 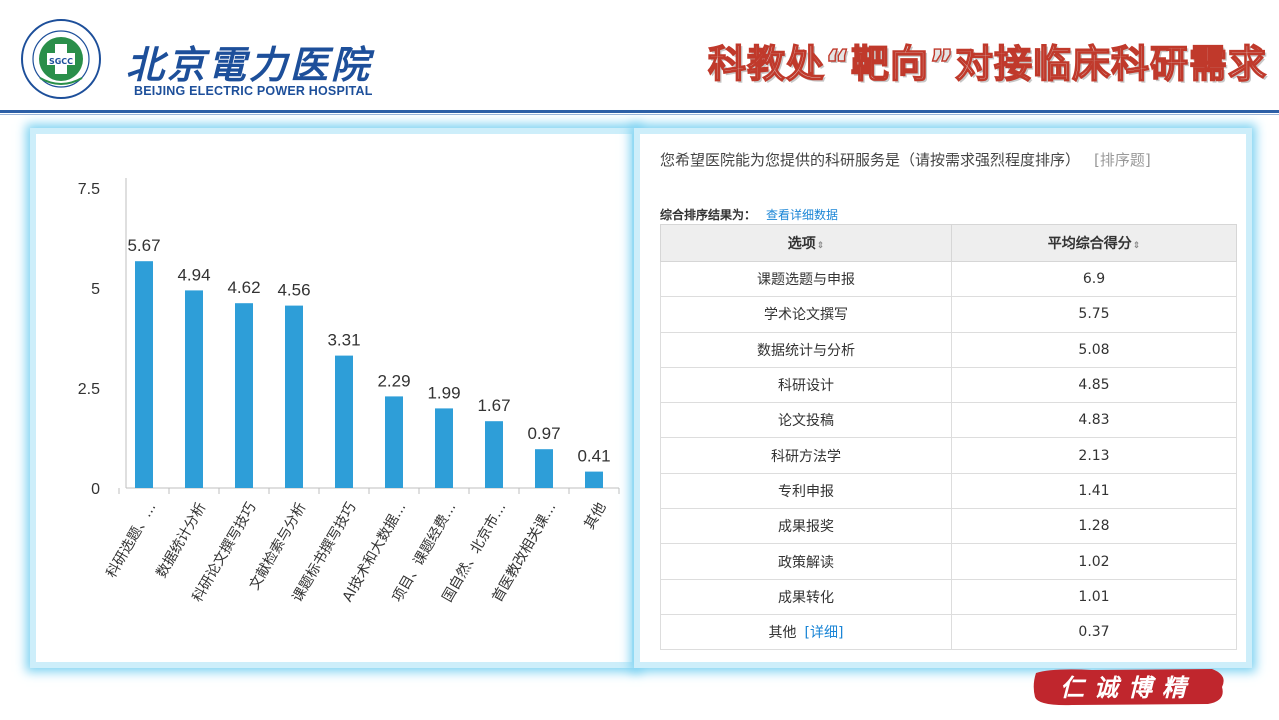 I want to click on score-cell: 5.08, so click(x=1094, y=349).